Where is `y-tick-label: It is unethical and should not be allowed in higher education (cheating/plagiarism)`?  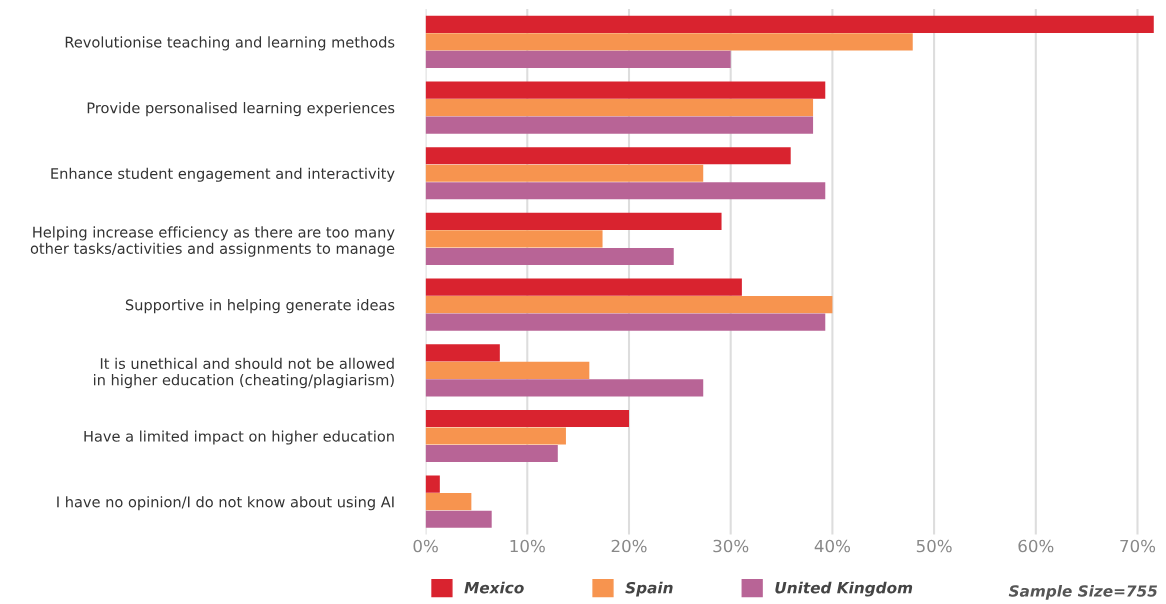
y-tick-label: It is unethical and should not be allowed in higher education (cheating/plagiarism) is located at coordinates (244, 373).